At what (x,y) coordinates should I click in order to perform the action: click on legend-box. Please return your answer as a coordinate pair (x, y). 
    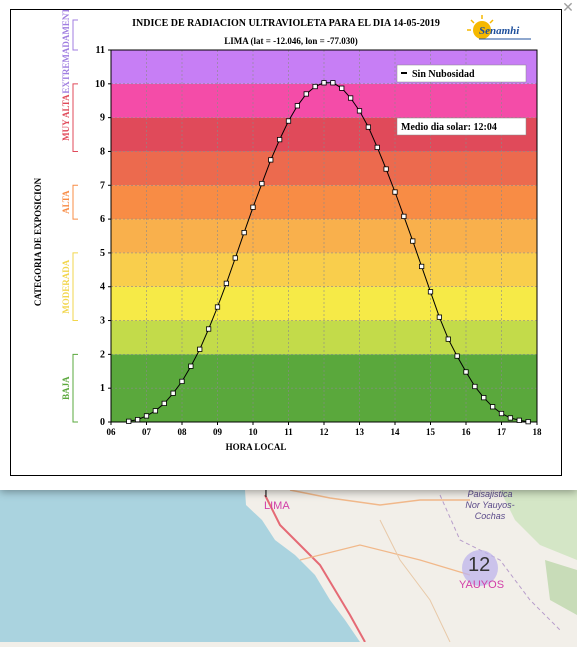
    Looking at the image, I should click on (461, 73).